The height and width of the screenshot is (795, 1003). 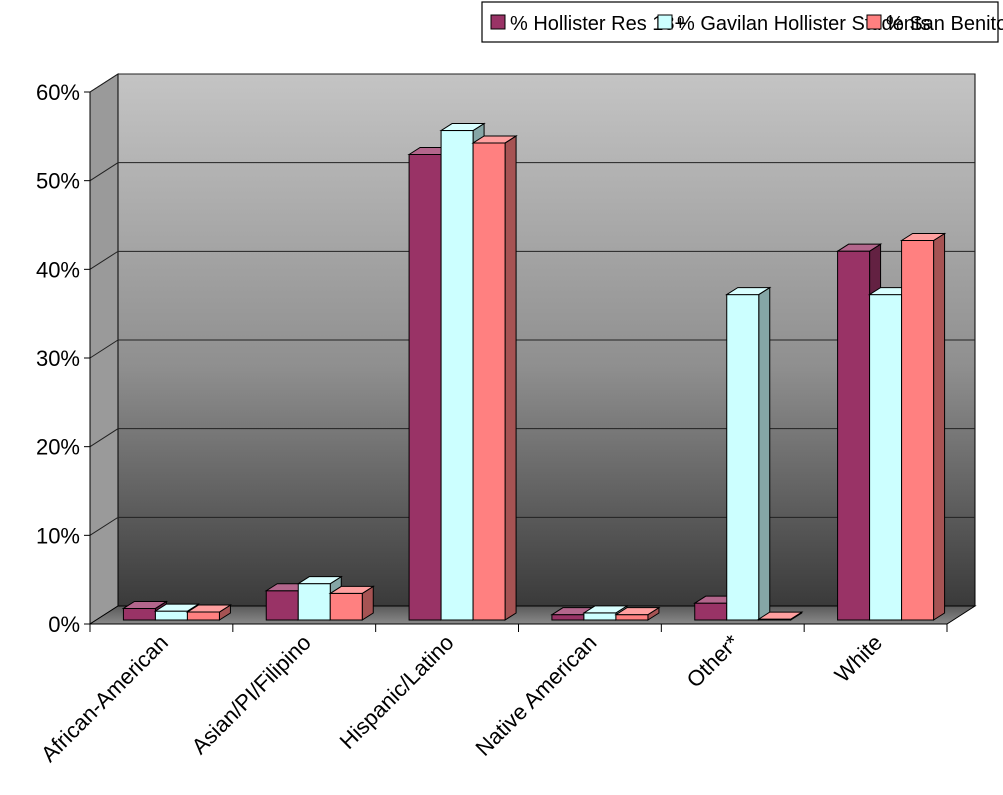 I want to click on legend-item-san-benito-high-seniors: % San Benito High Seniors, so click(x=934, y=24).